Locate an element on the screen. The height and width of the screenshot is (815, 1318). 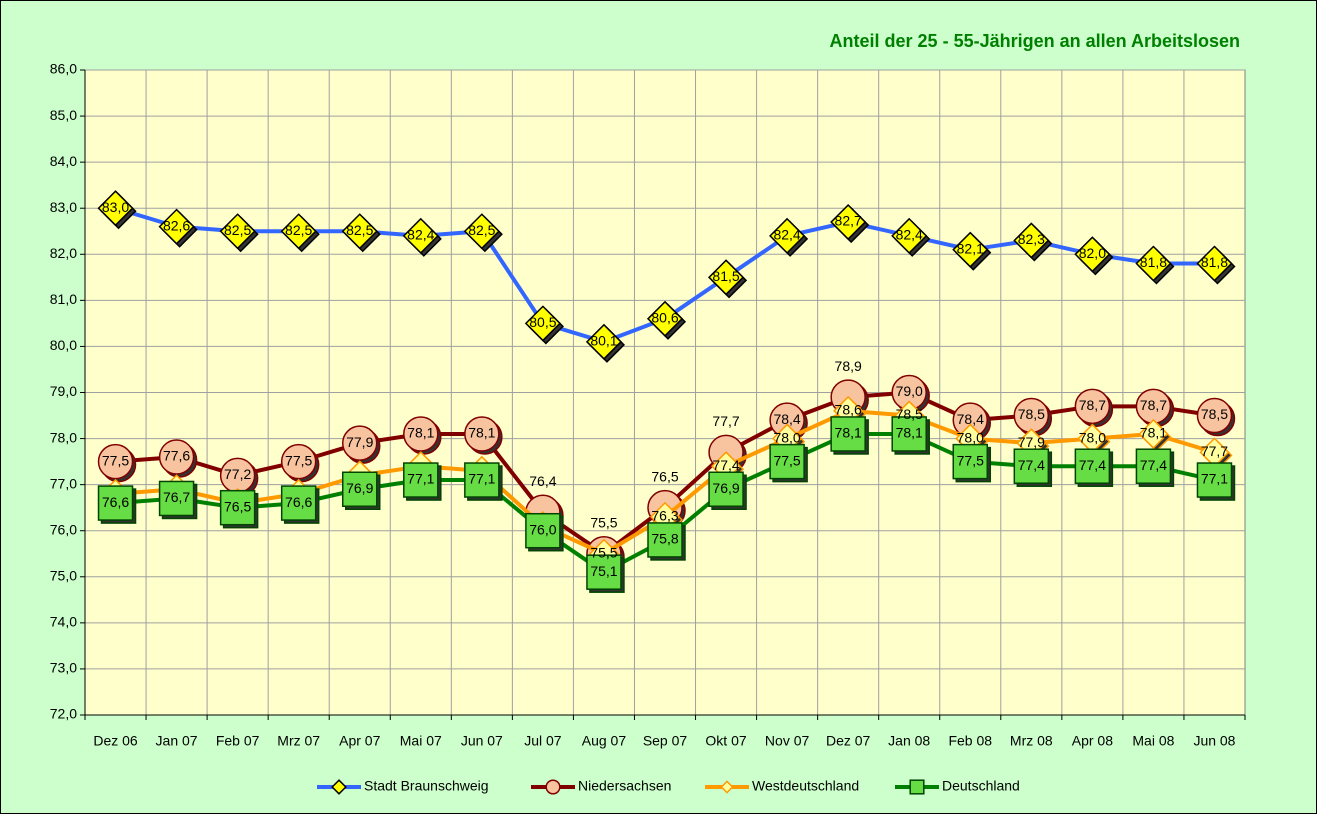
data-label: 76,6 is located at coordinates (298, 502).